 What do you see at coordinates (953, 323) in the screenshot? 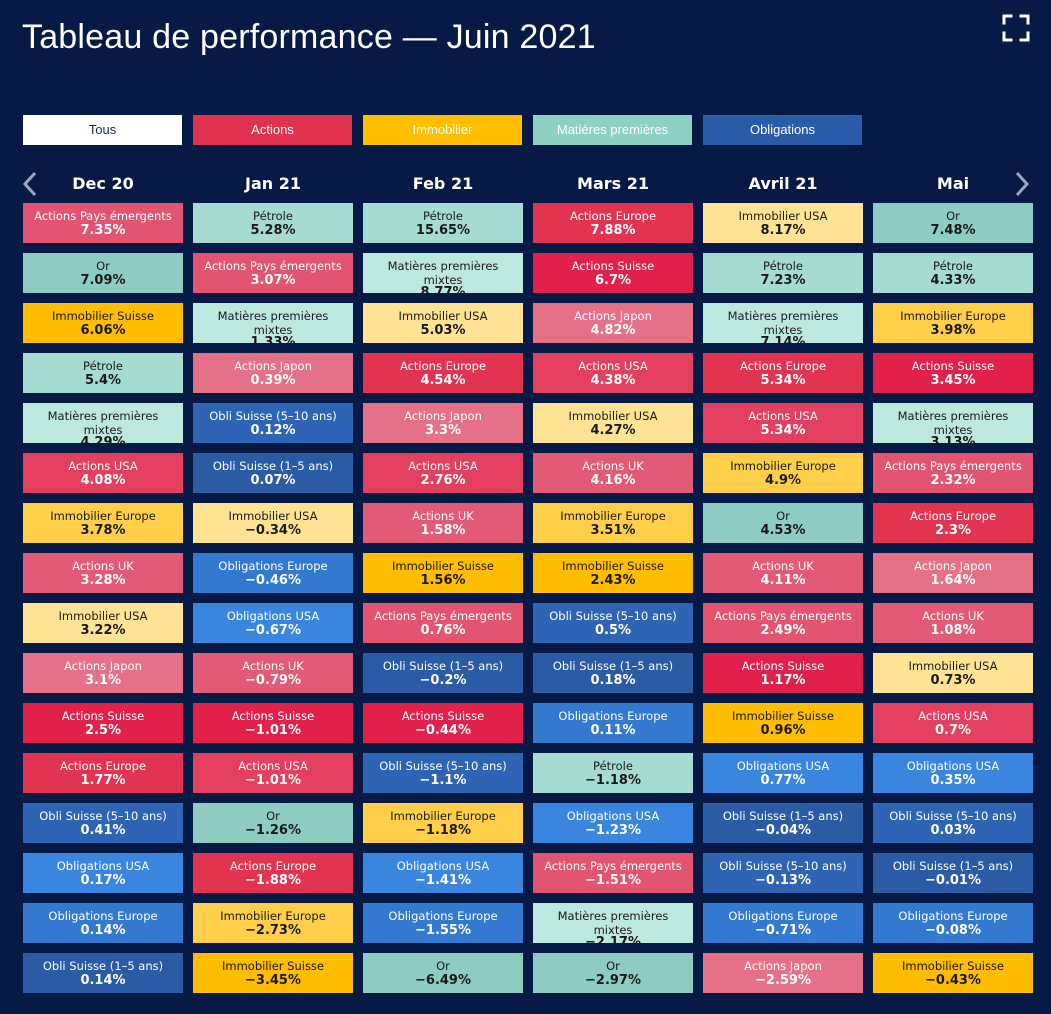
I see `performance-cell: Immobilier Europe 3.98%` at bounding box center [953, 323].